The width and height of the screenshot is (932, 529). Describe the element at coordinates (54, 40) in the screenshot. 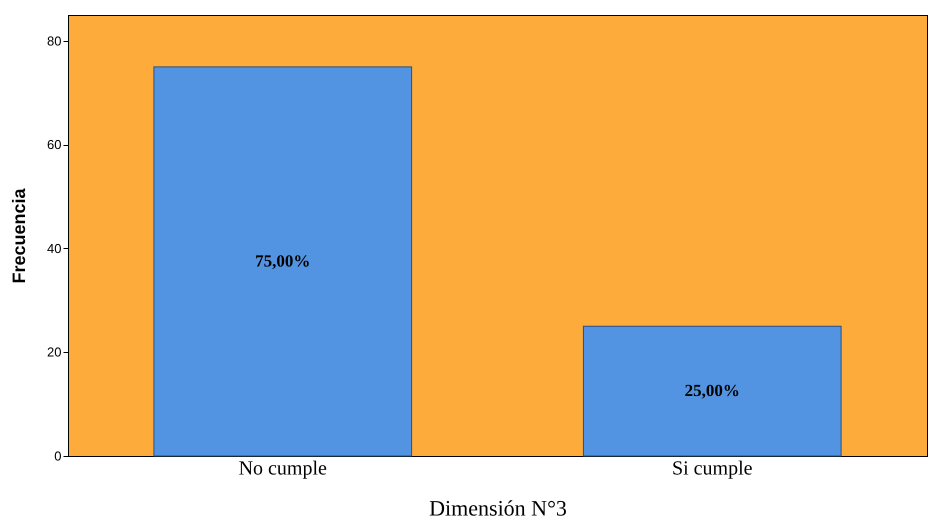

I see `y-tick-label: 80` at that location.